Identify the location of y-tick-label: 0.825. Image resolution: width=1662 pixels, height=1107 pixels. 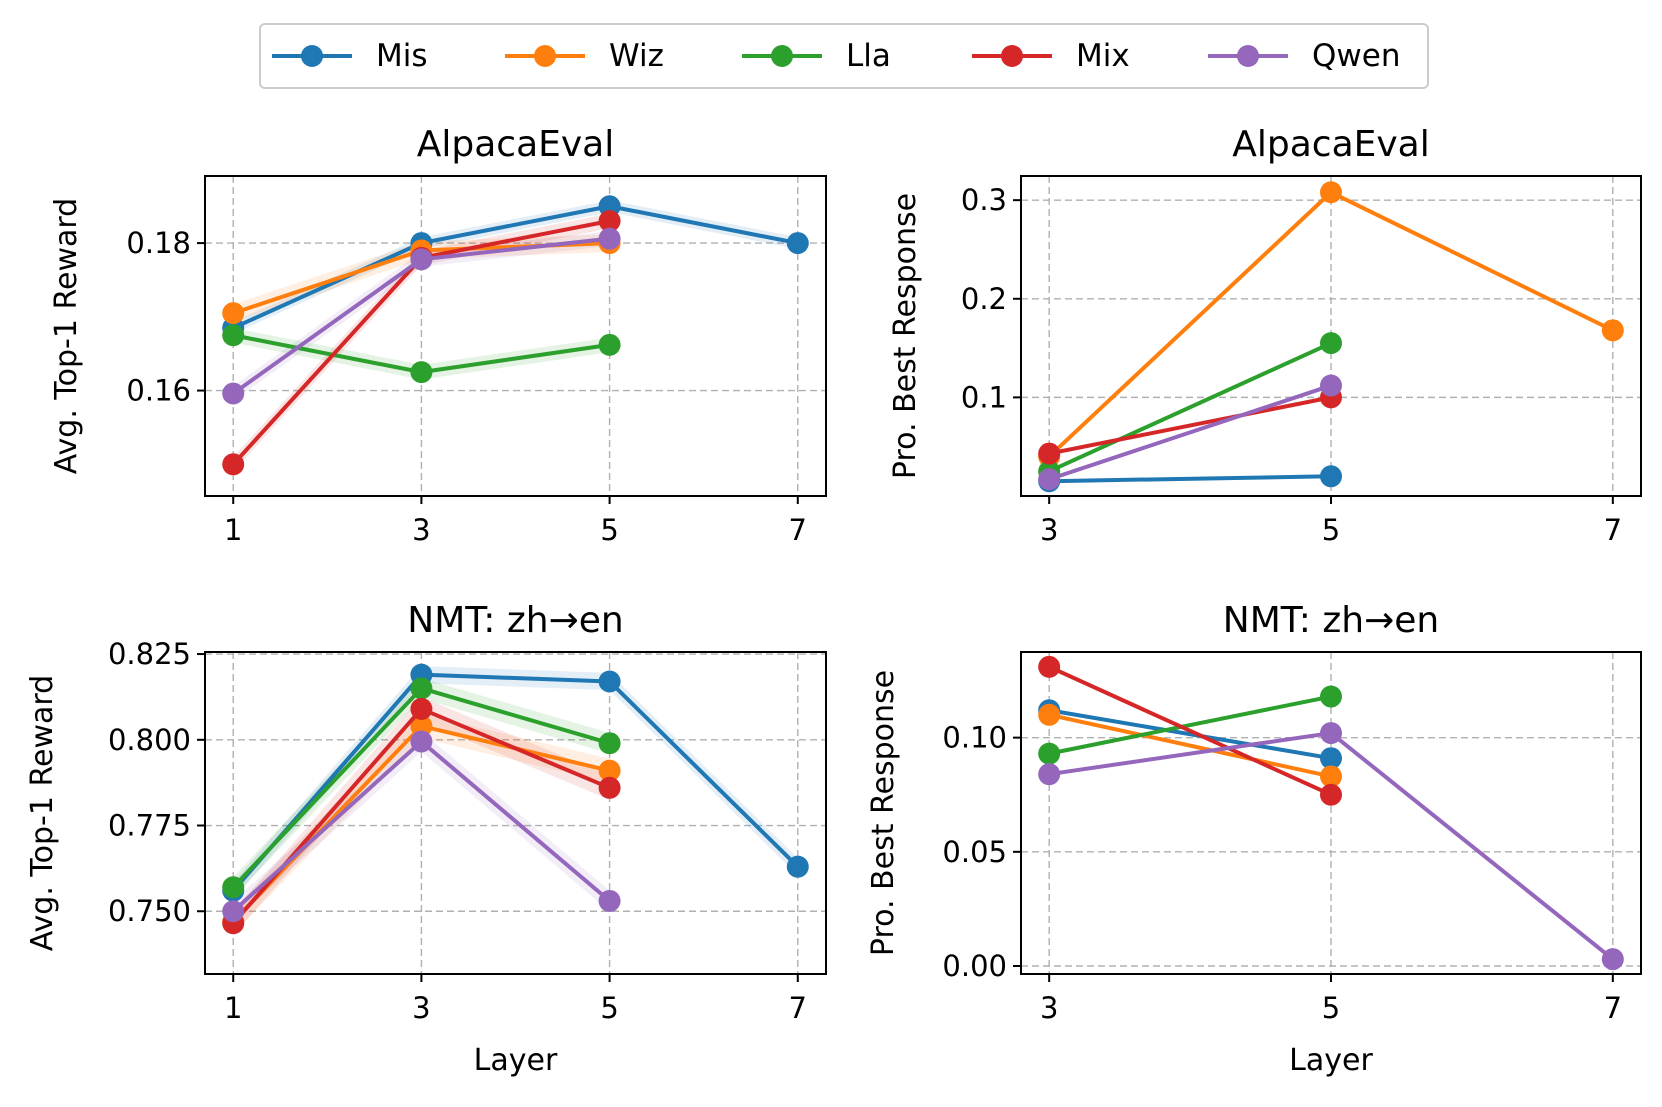
(149, 654).